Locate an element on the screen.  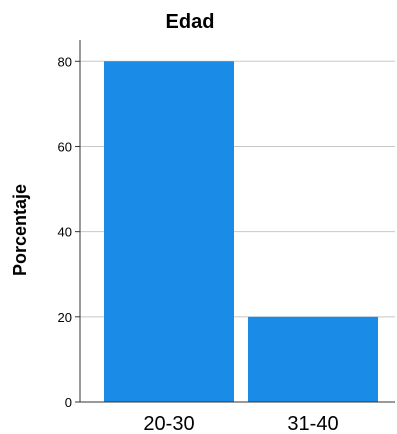
y-axis-label: Porcentaje is located at coordinates (20, 230).